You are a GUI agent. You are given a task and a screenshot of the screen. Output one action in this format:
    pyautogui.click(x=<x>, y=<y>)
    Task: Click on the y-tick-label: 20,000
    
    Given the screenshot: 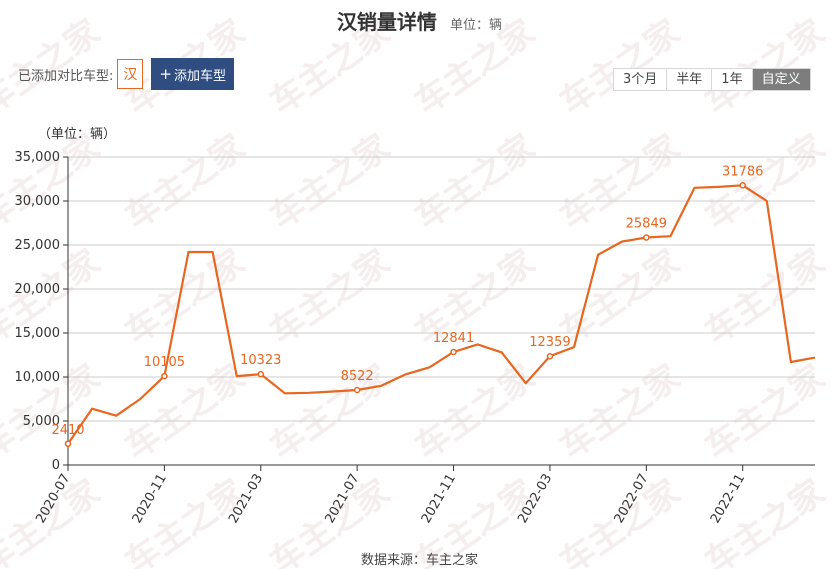 What is the action you would take?
    pyautogui.click(x=38, y=289)
    